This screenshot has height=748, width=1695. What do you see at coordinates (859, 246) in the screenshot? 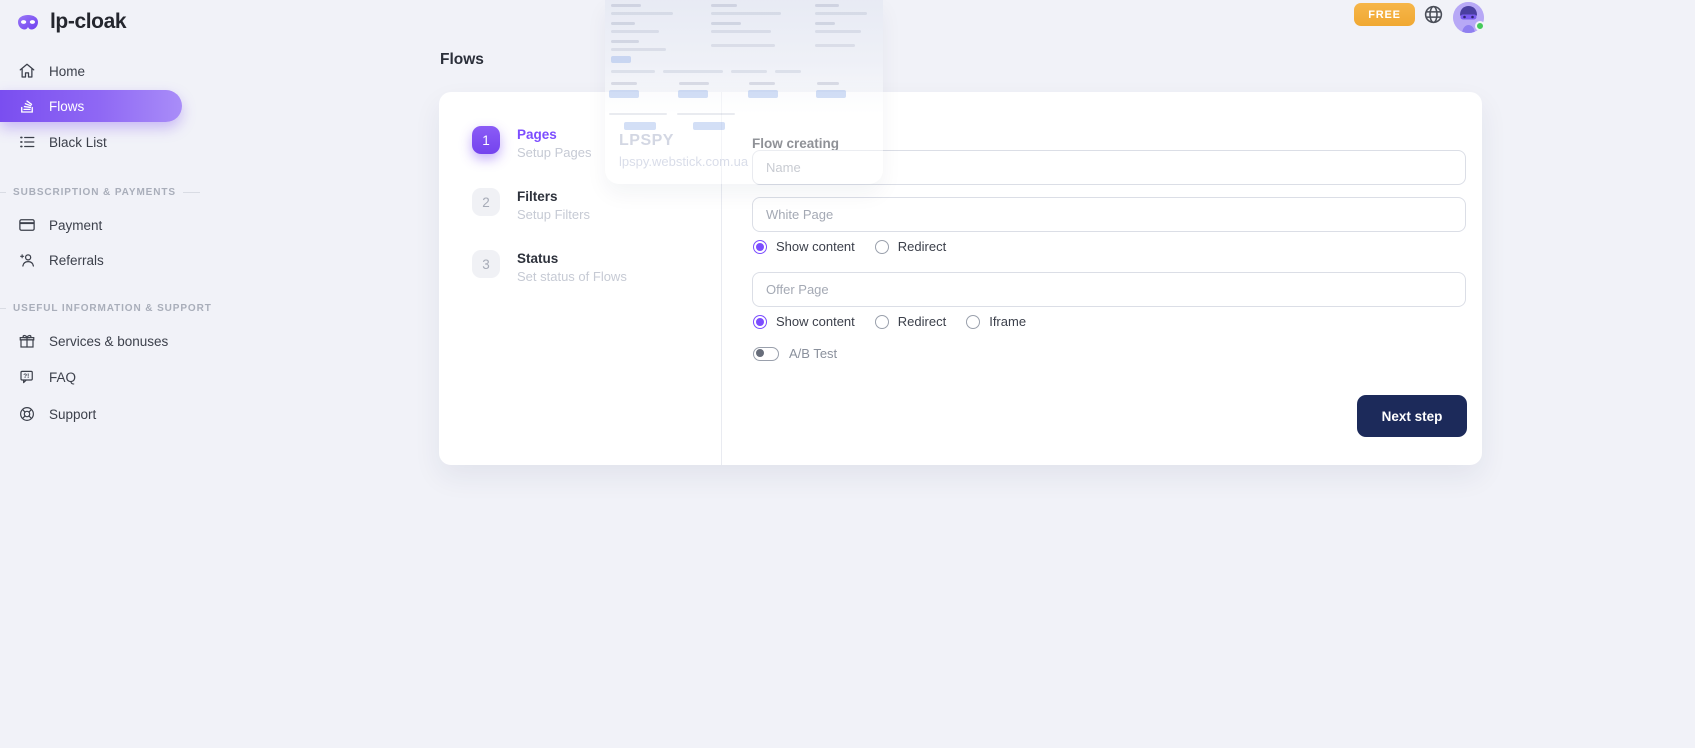
I see `white-page-mode-radios: Show content Redirect` at bounding box center [859, 246].